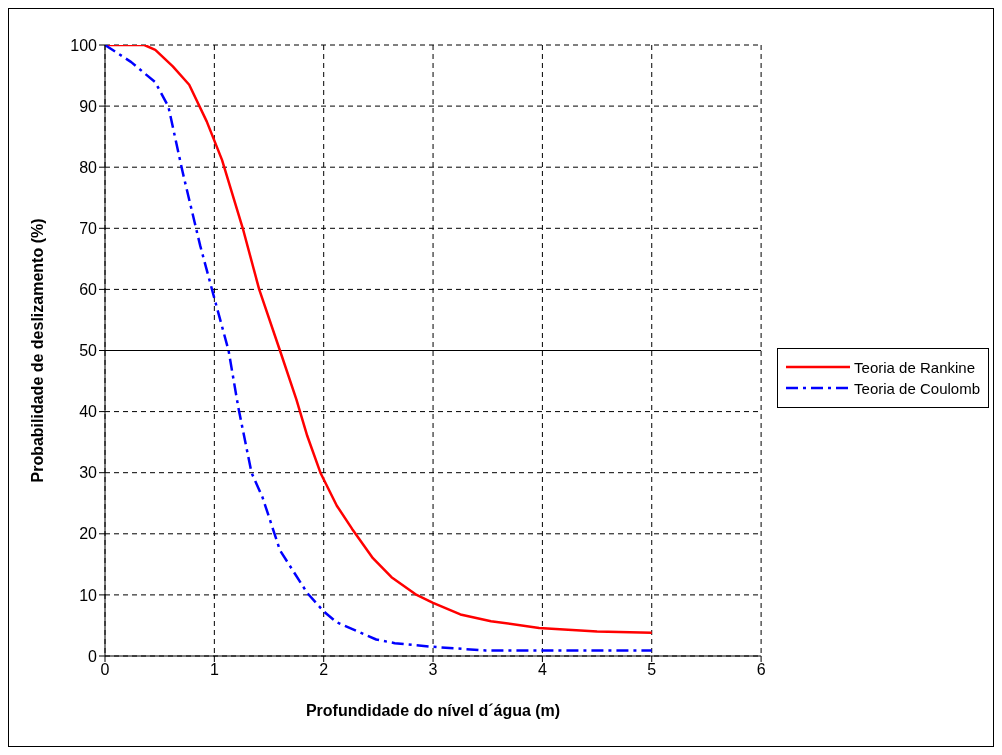  What do you see at coordinates (433, 710) in the screenshot?
I see `x-axis-title: Profundidade do nível d´água (m)` at bounding box center [433, 710].